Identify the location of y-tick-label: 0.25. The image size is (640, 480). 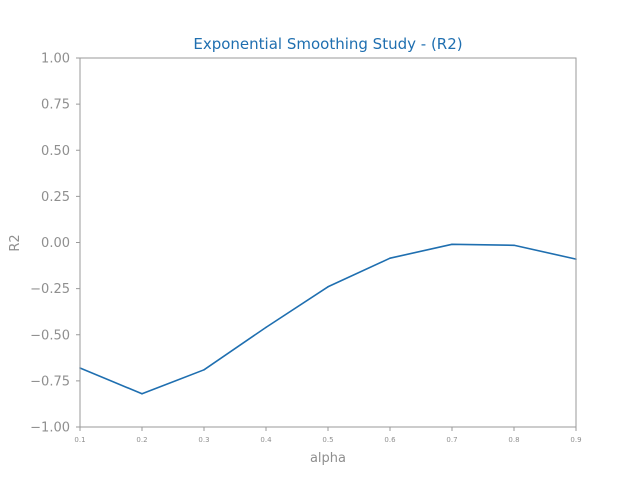
(55, 197).